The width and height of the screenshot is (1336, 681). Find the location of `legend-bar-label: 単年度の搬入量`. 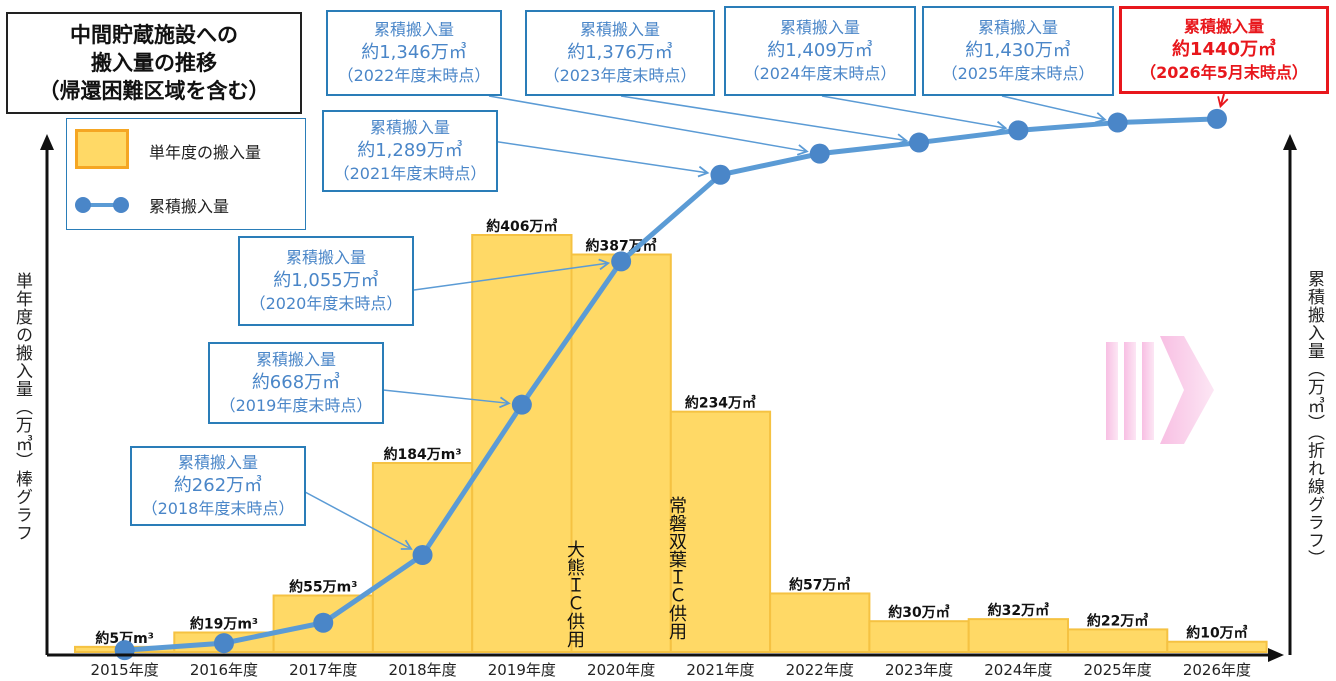

legend-bar-label: 単年度の搬入量 is located at coordinates (205, 152).